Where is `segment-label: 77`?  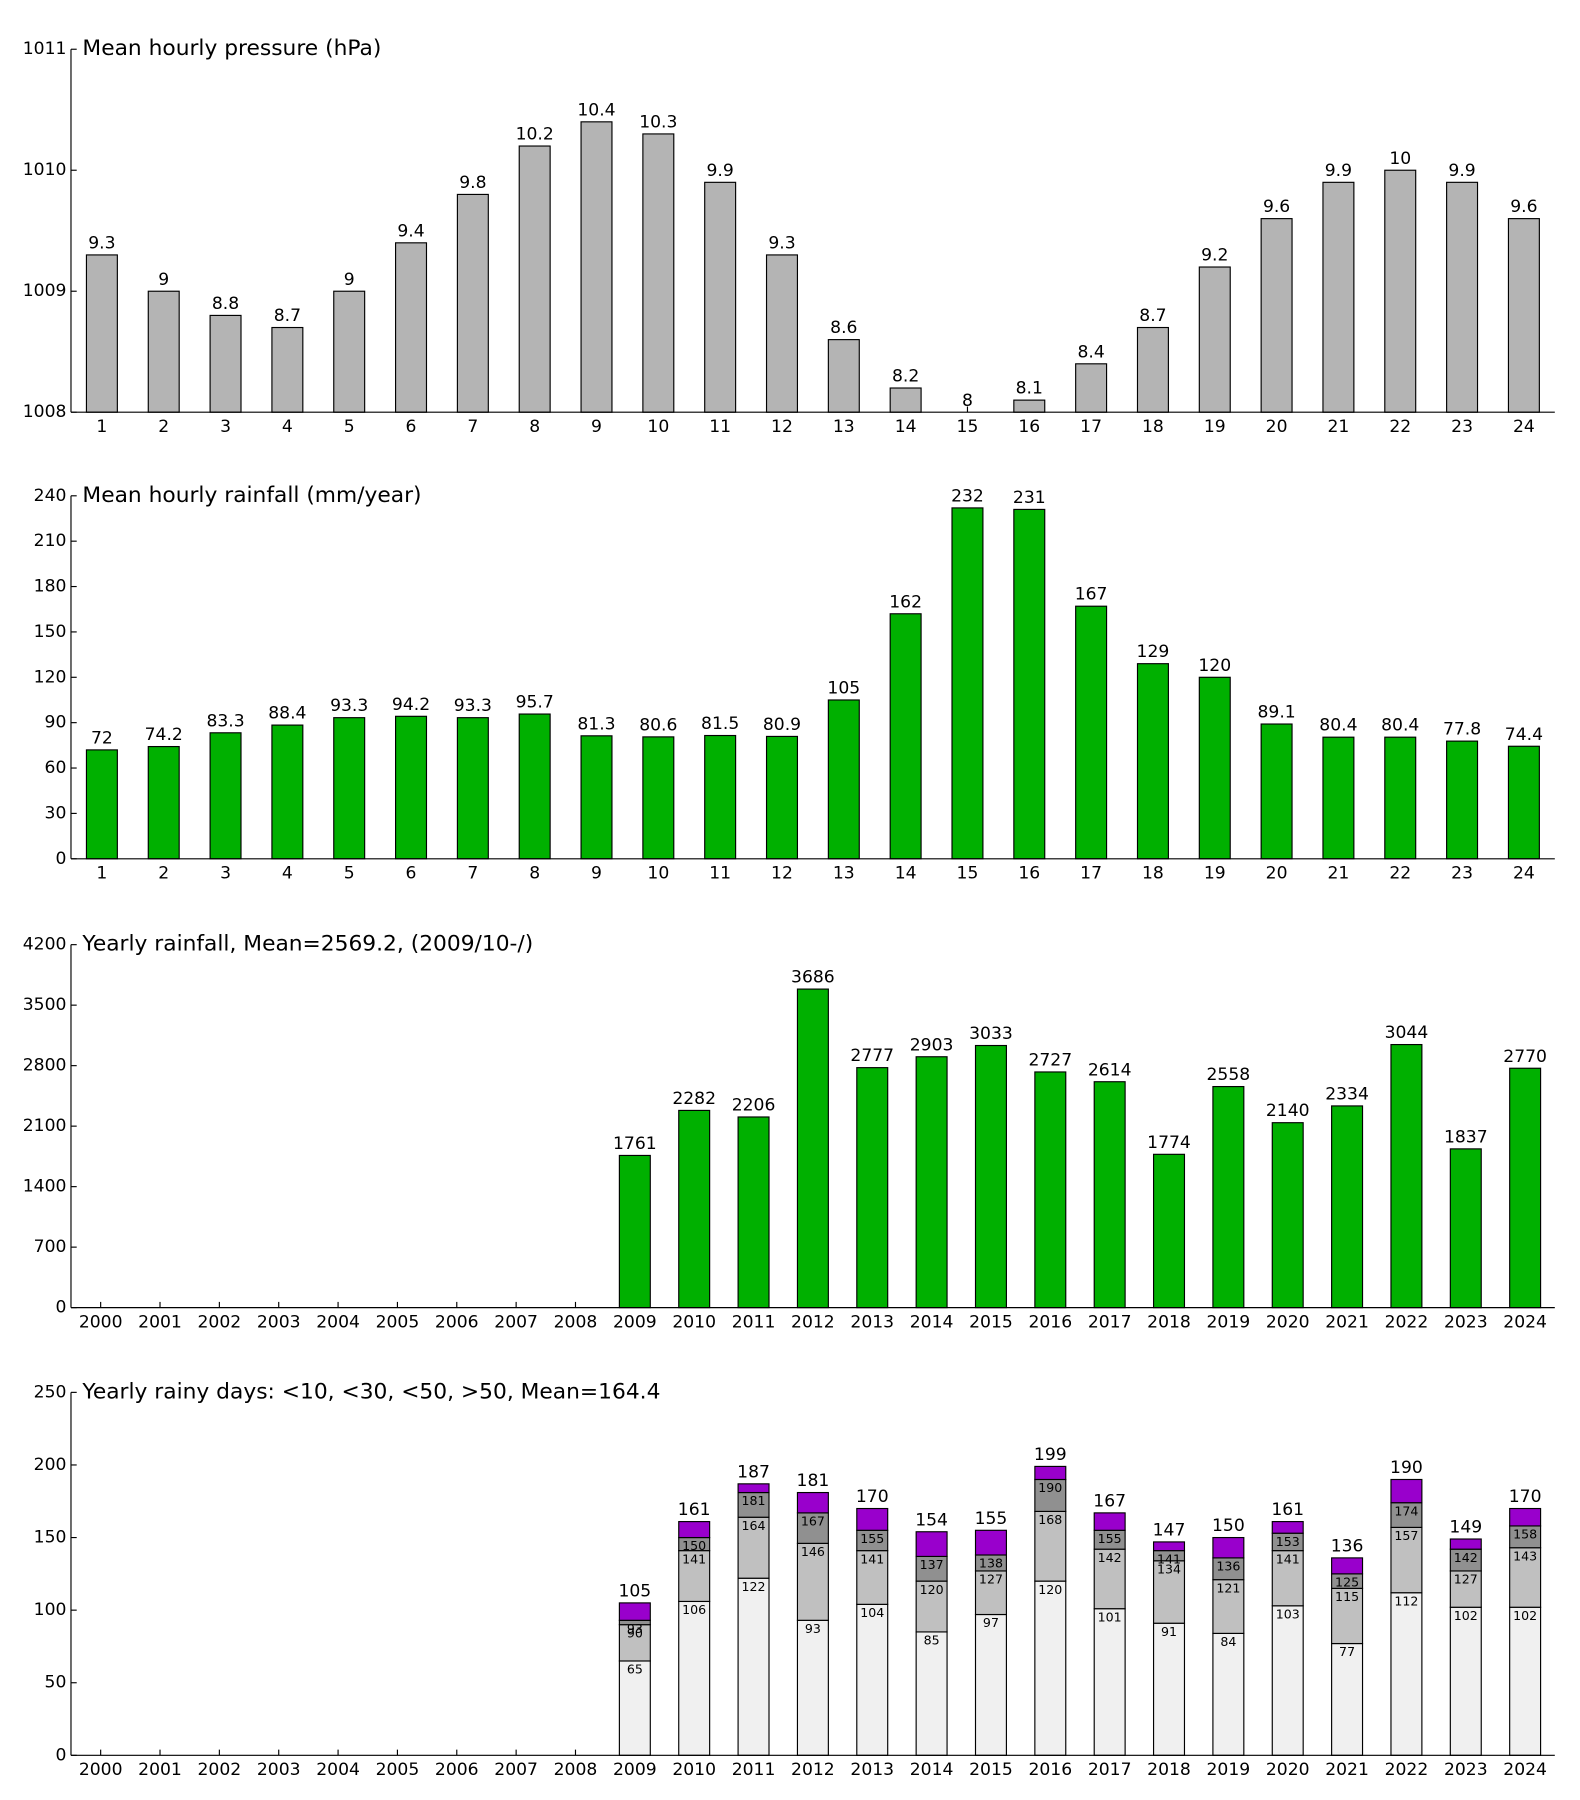
segment-label: 77 is located at coordinates (1347, 1651).